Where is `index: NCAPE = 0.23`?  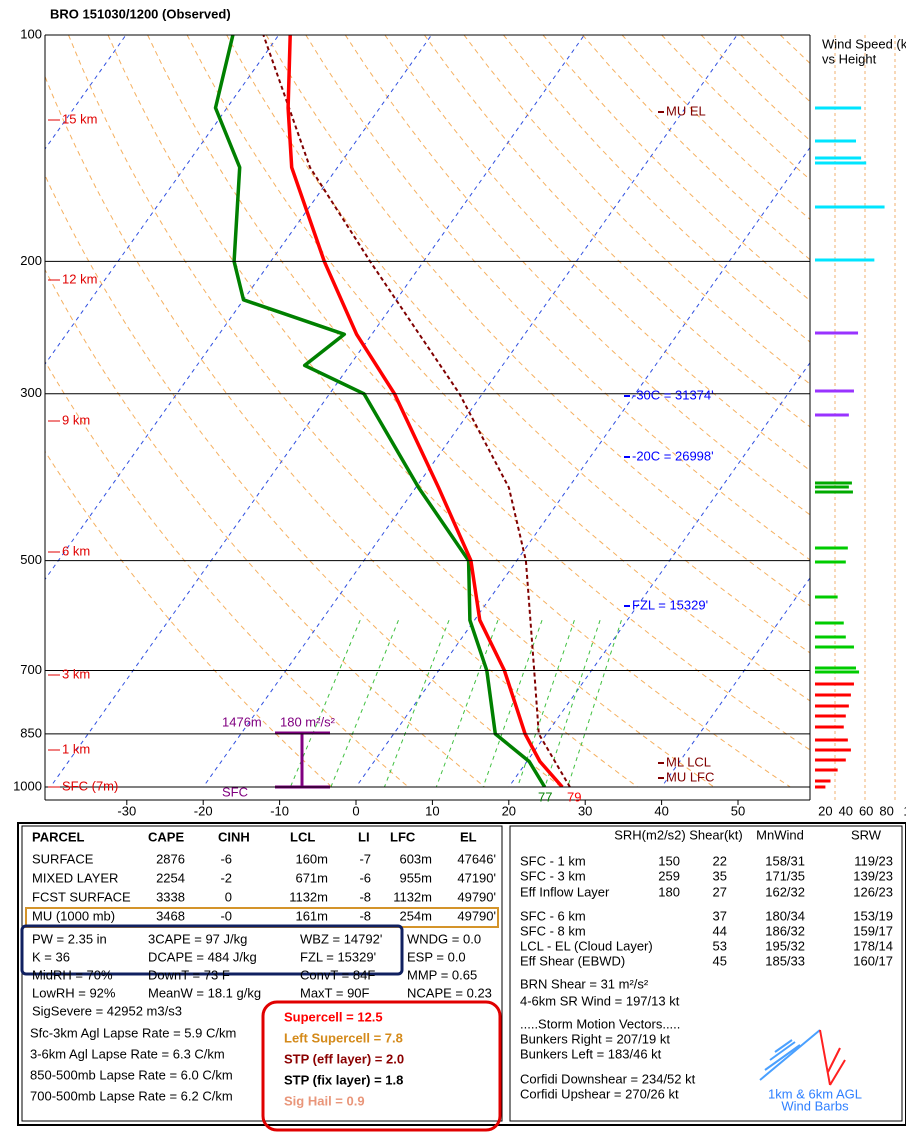
index: NCAPE = 0.23 is located at coordinates (449, 992).